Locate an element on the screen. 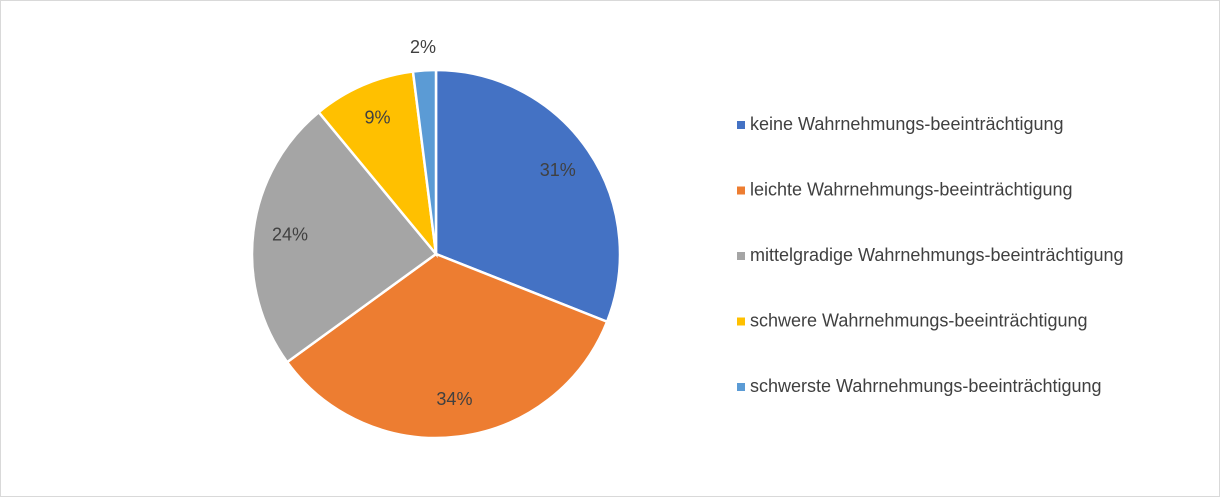 Image resolution: width=1221 pixels, height=498 pixels. data-label: 31% is located at coordinates (558, 170).